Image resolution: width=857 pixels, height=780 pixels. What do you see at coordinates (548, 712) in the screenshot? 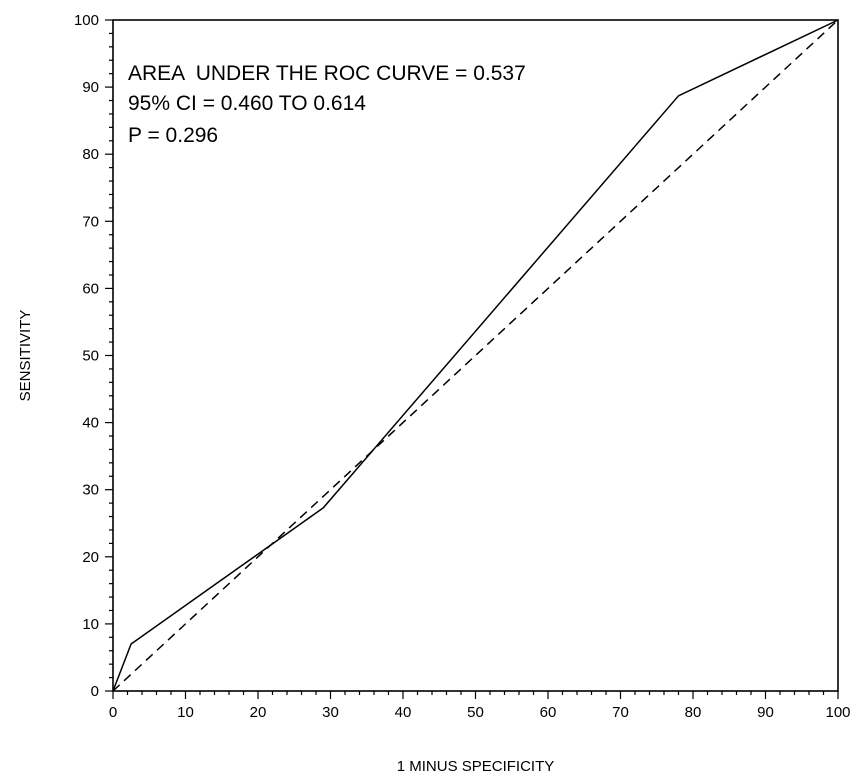
I see `x-tick-label: 60` at bounding box center [548, 712].